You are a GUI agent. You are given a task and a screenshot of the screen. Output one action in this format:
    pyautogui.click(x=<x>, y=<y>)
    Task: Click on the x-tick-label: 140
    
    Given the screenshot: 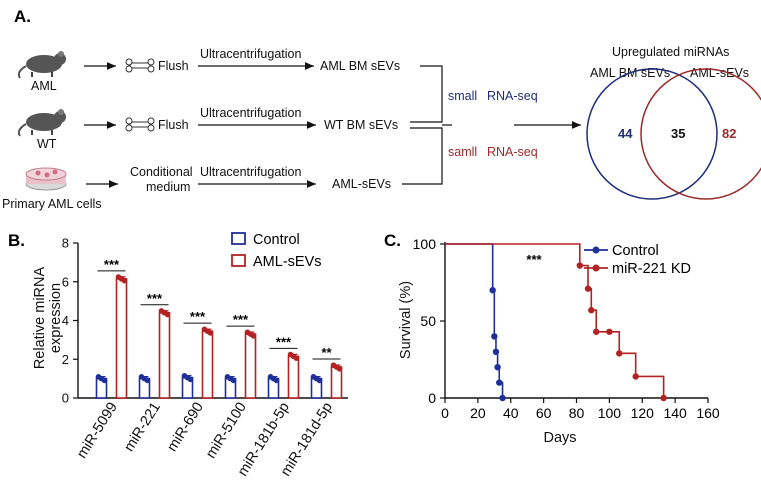 What is the action you would take?
    pyautogui.click(x=675, y=413)
    